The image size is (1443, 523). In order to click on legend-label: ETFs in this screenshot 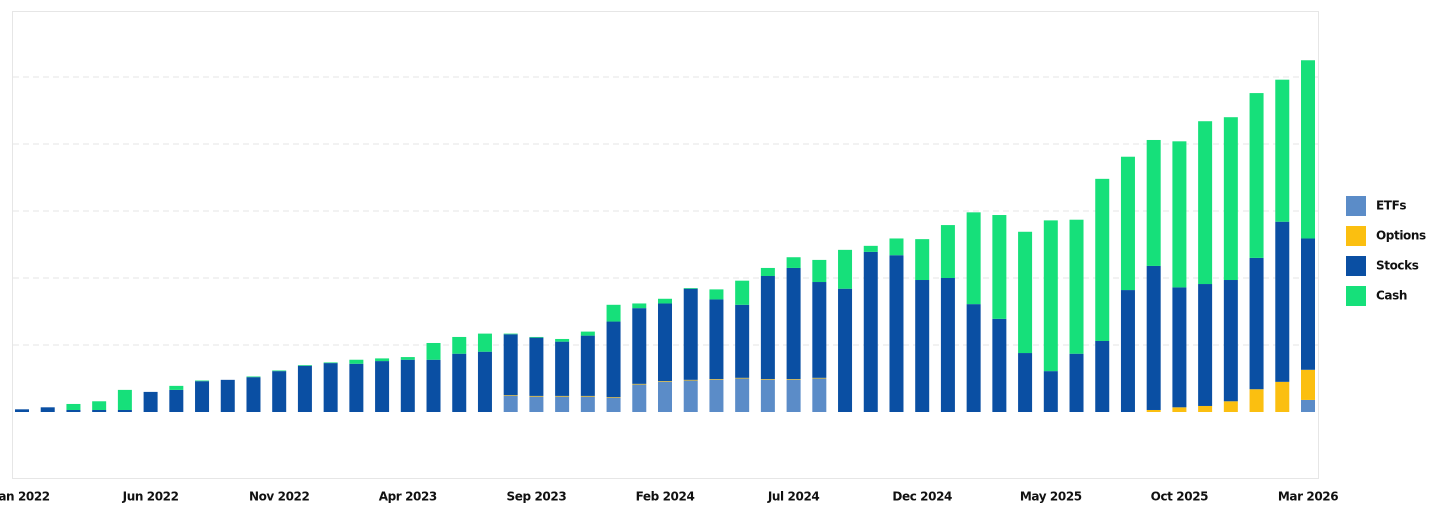, I will do `click(1391, 206)`.